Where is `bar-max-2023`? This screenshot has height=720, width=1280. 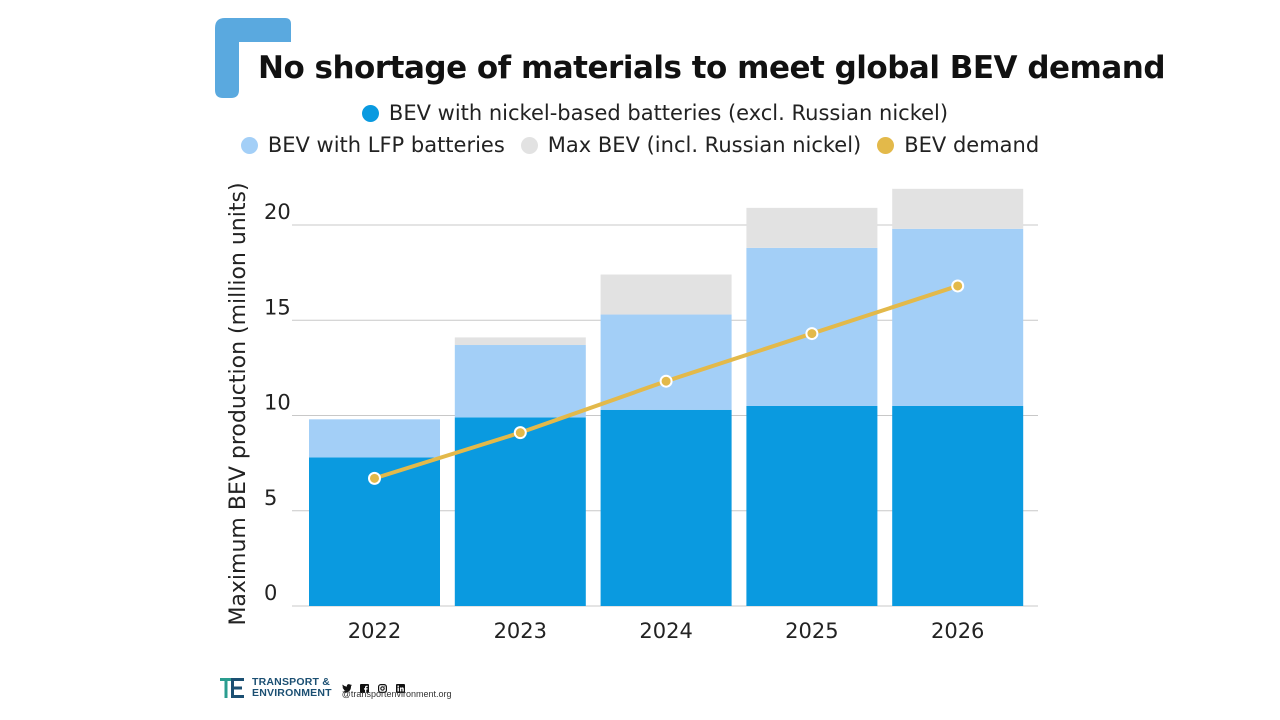
bar-max-2023 is located at coordinates (520, 341).